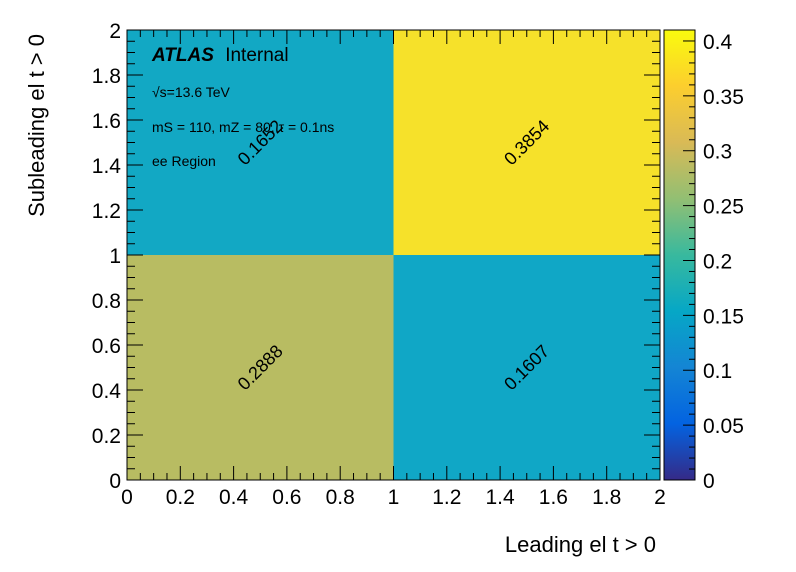 The image size is (796, 572). I want to click on y-tick-label: 0.8, so click(106, 301).